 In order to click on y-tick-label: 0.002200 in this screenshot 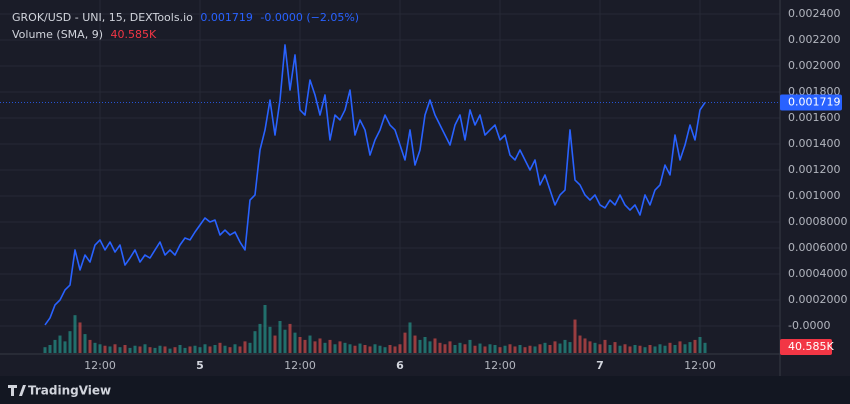, I will do `click(814, 39)`.